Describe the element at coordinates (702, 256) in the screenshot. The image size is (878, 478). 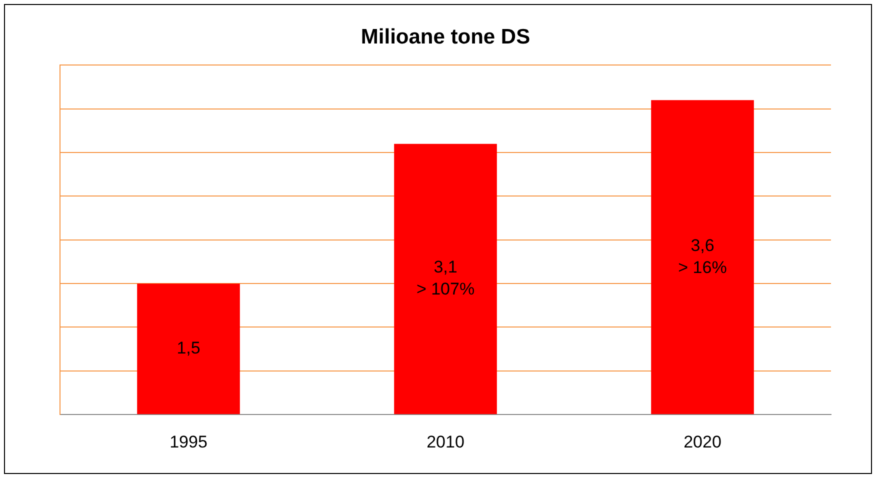
I see `data-label: 3,6 > 16%` at that location.